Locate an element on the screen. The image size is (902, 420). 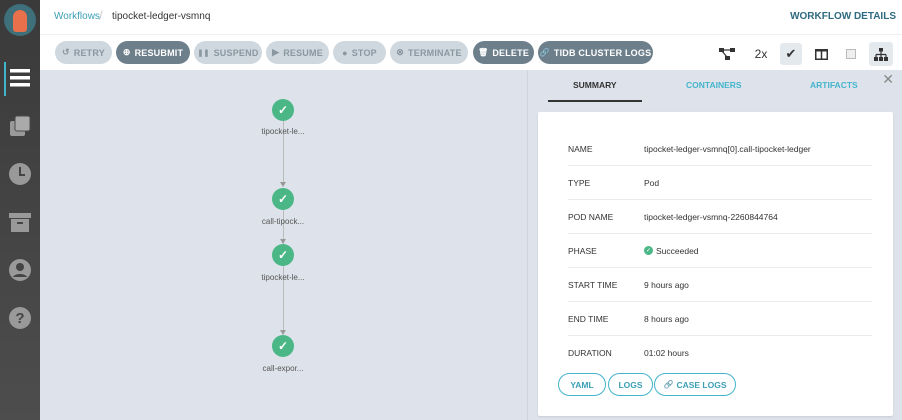
retry-icon: ↺ is located at coordinates (66, 52).